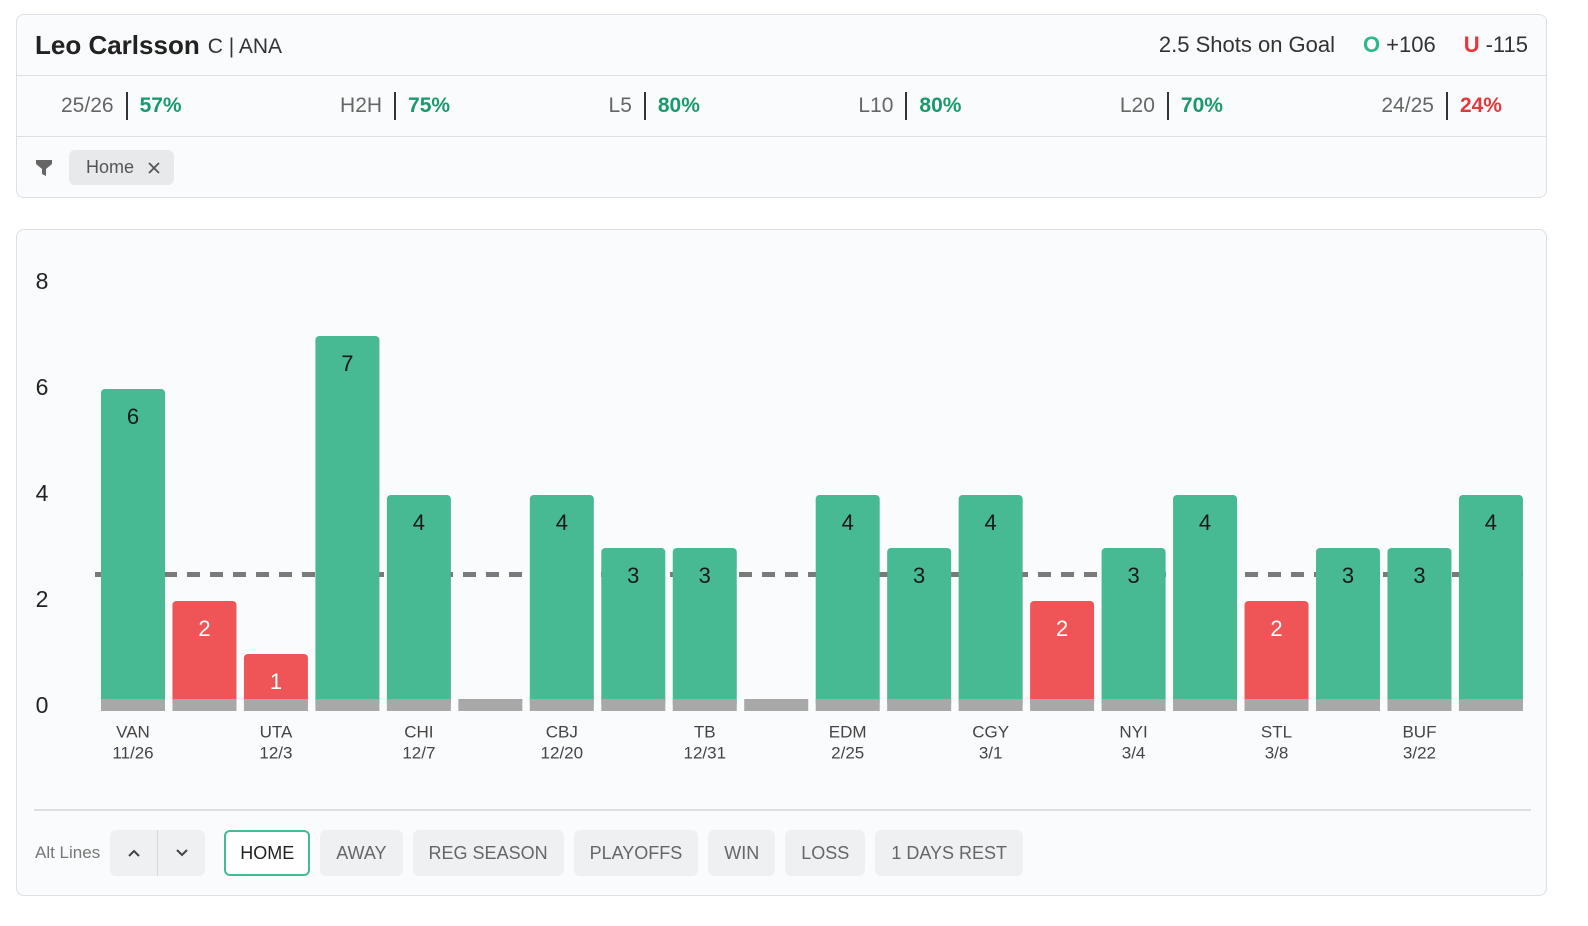 Image resolution: width=1588 pixels, height=926 pixels. I want to click on filter-icon, so click(44, 168).